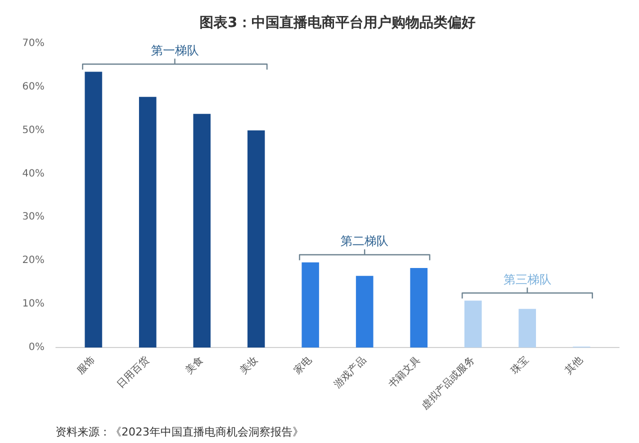  Describe the element at coordinates (174, 50) in the screenshot. I see `annotation: 第一梯队` at that location.